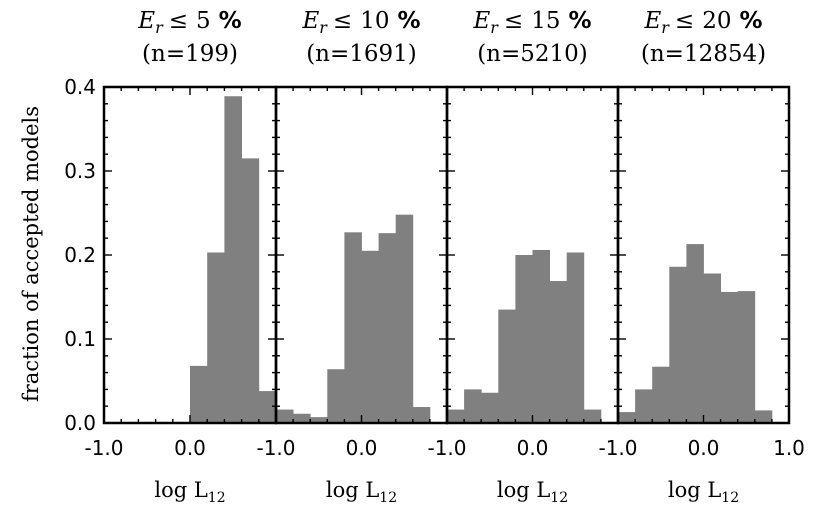 This screenshot has height=512, width=830. Describe the element at coordinates (702, 22) in the screenshot. I see `panel-title: Er ≤20%` at that location.